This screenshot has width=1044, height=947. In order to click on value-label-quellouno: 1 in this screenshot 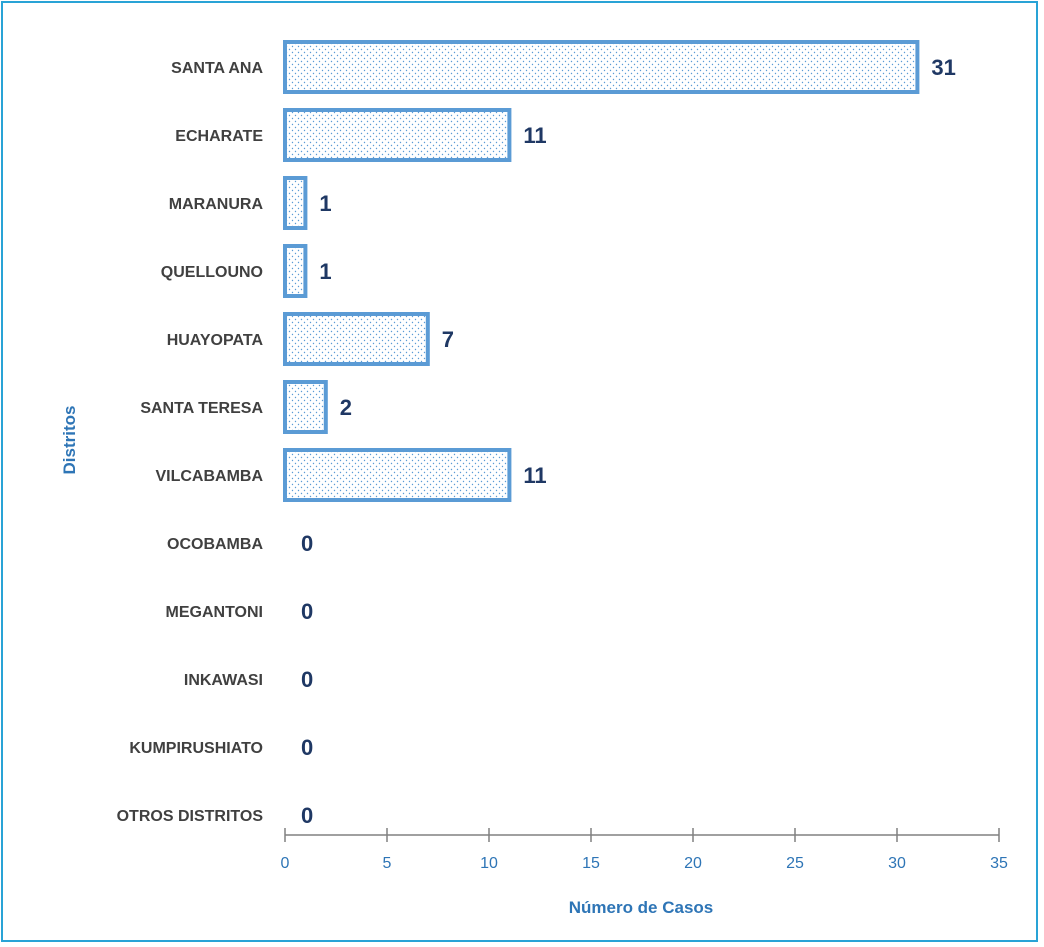, I will do `click(325, 271)`.